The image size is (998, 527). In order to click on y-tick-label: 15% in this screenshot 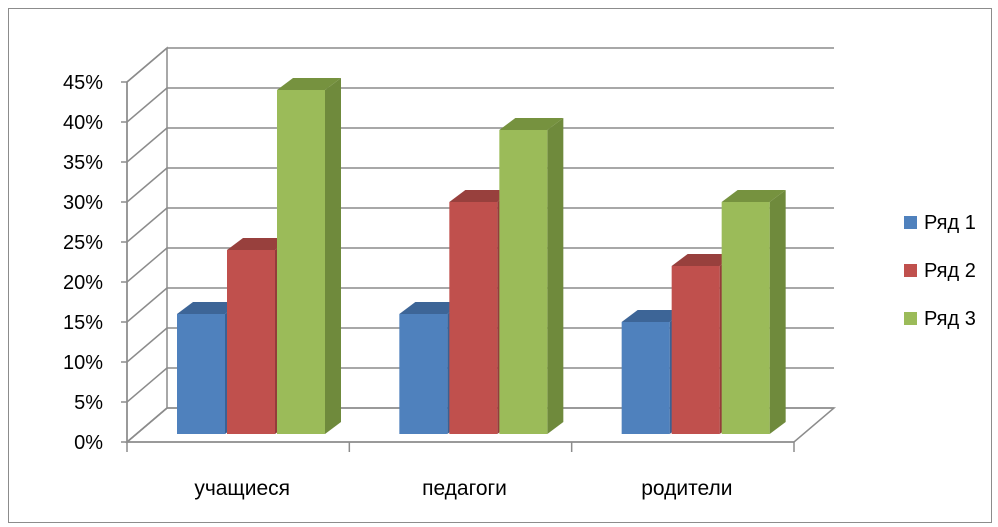, I will do `click(83, 323)`.